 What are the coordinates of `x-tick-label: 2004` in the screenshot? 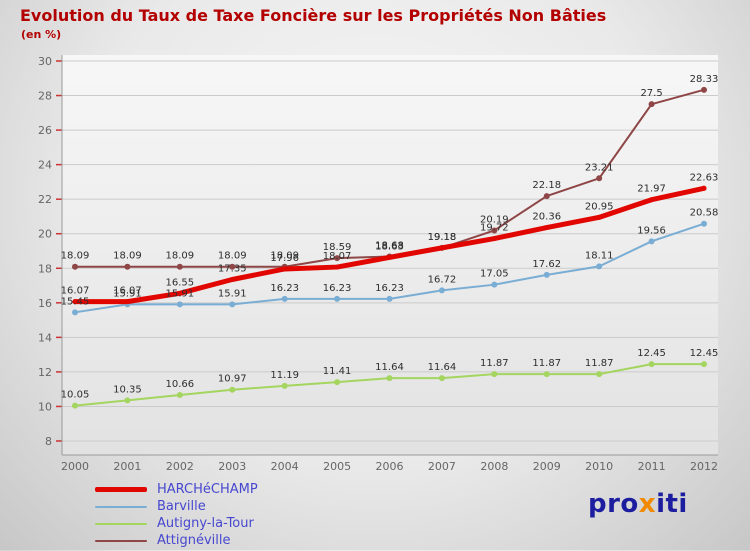 It's located at (285, 466).